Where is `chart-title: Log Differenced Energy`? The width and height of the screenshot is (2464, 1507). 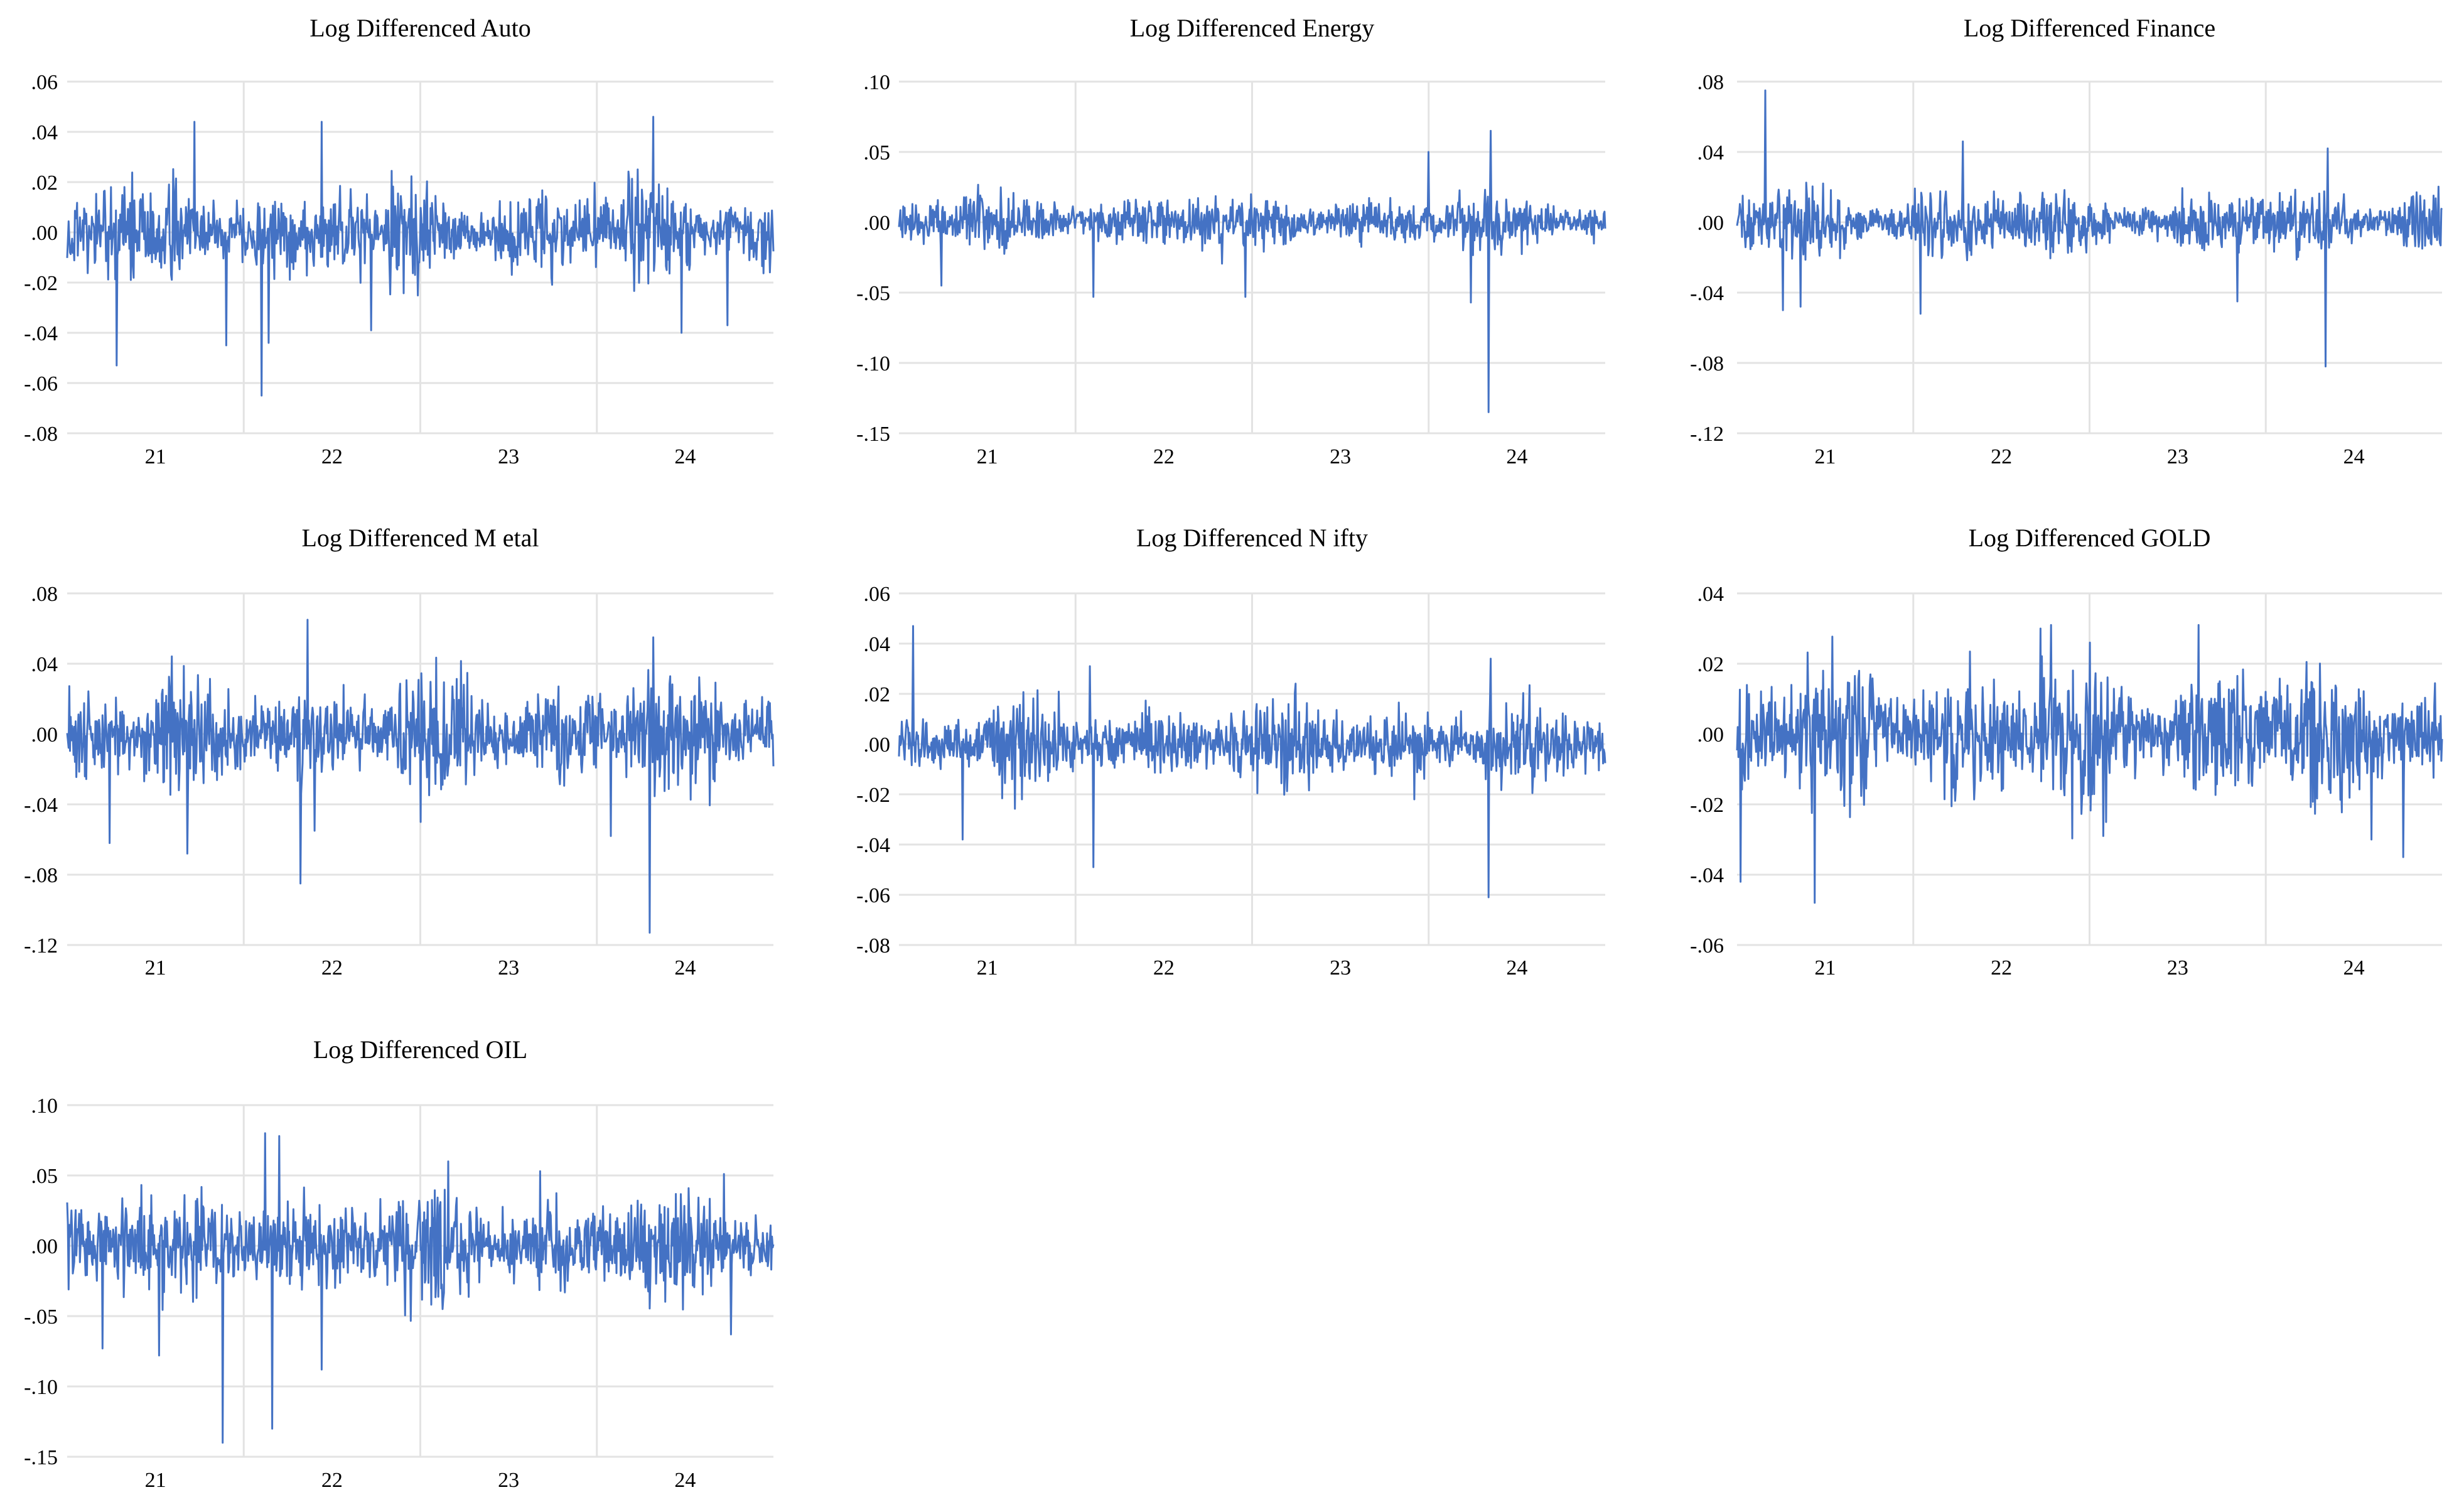 chart-title: Log Differenced Energy is located at coordinates (1252, 28).